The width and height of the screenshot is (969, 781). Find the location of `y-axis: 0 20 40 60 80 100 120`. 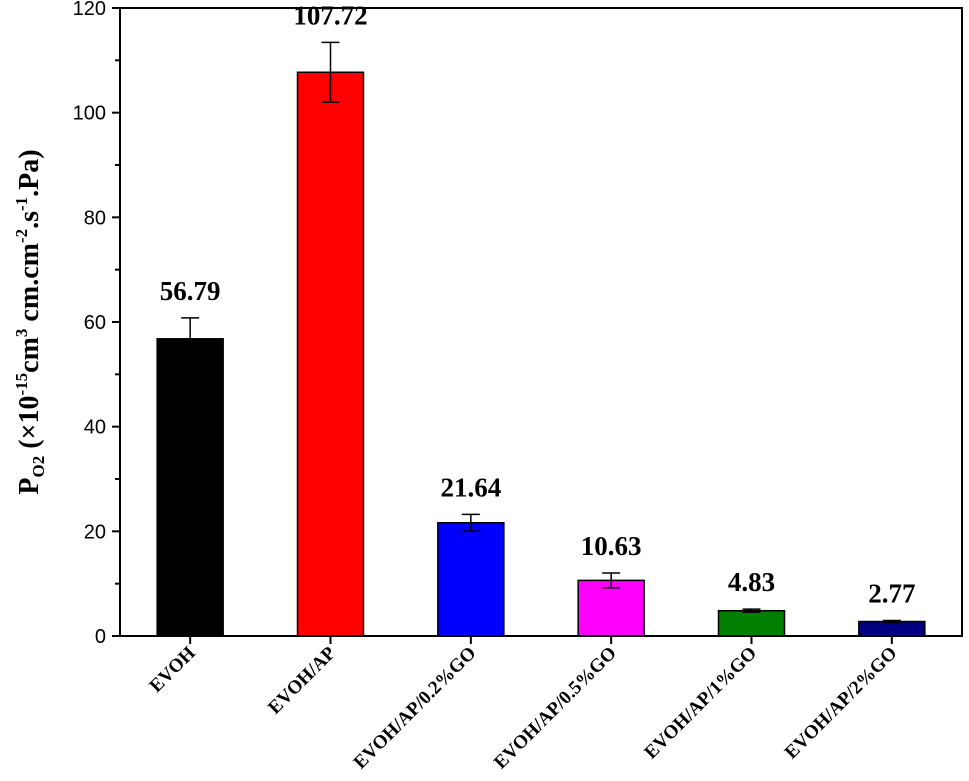

y-axis: 0 20 40 60 80 100 120 is located at coordinates (96, 324).